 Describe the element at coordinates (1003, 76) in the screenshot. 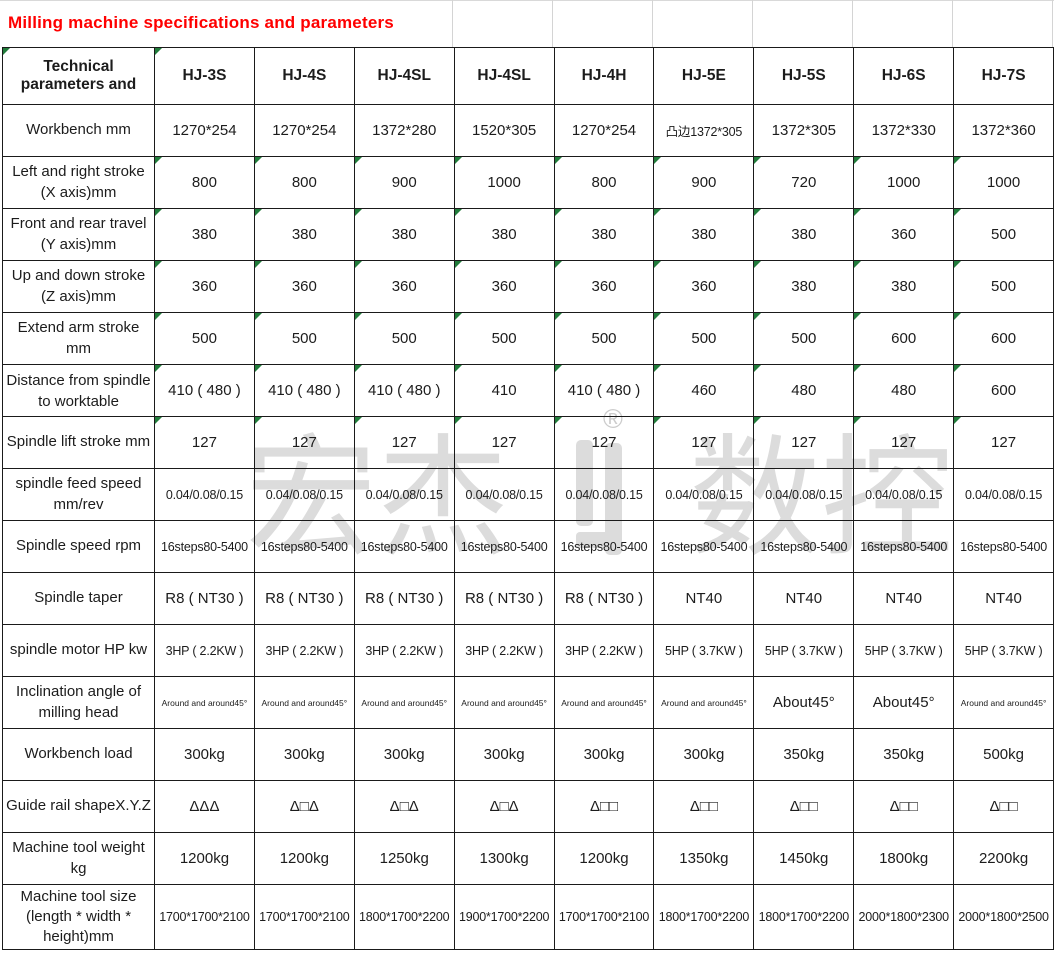

I see `header-cell-model: HJ-7S` at that location.